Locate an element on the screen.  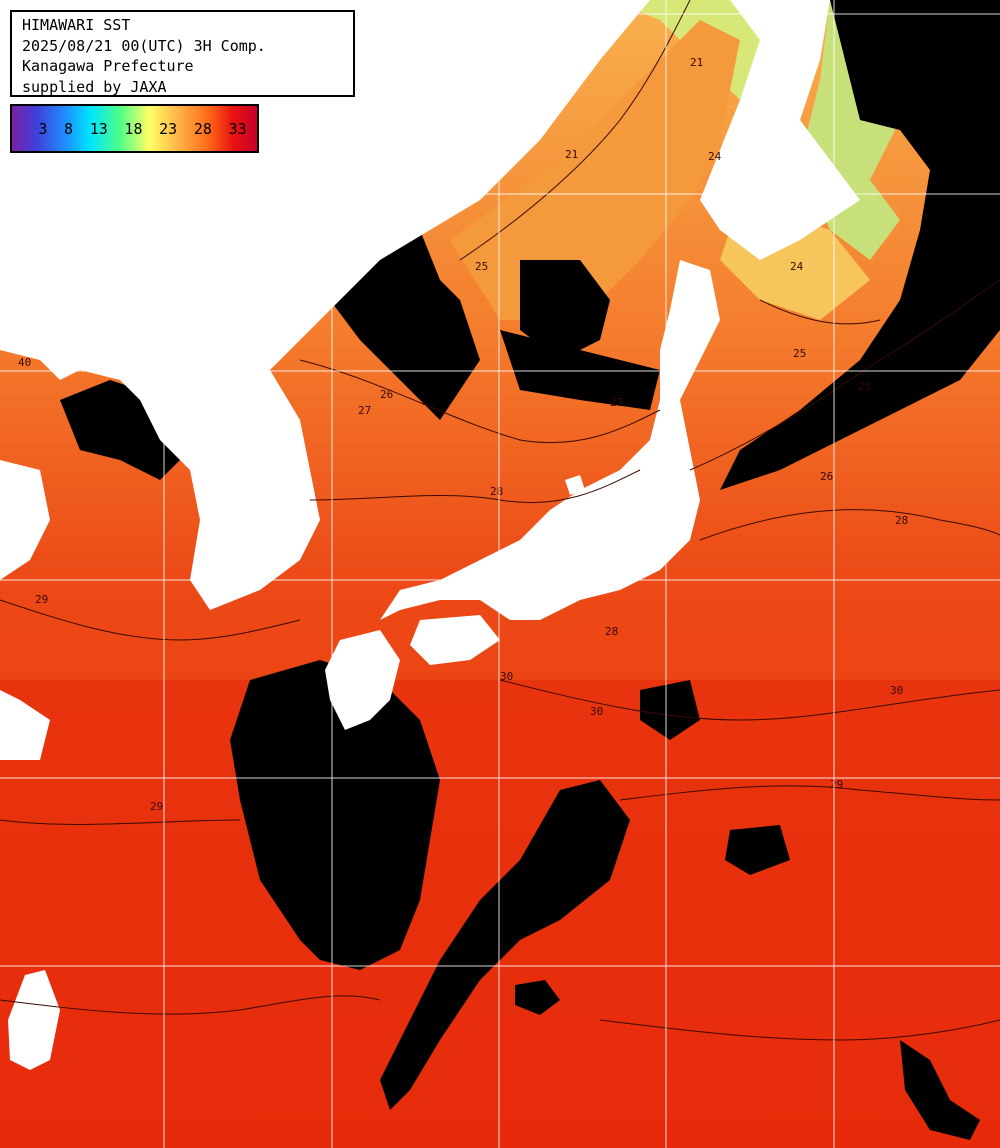
land-shikoku is located at coordinates (455, 640).